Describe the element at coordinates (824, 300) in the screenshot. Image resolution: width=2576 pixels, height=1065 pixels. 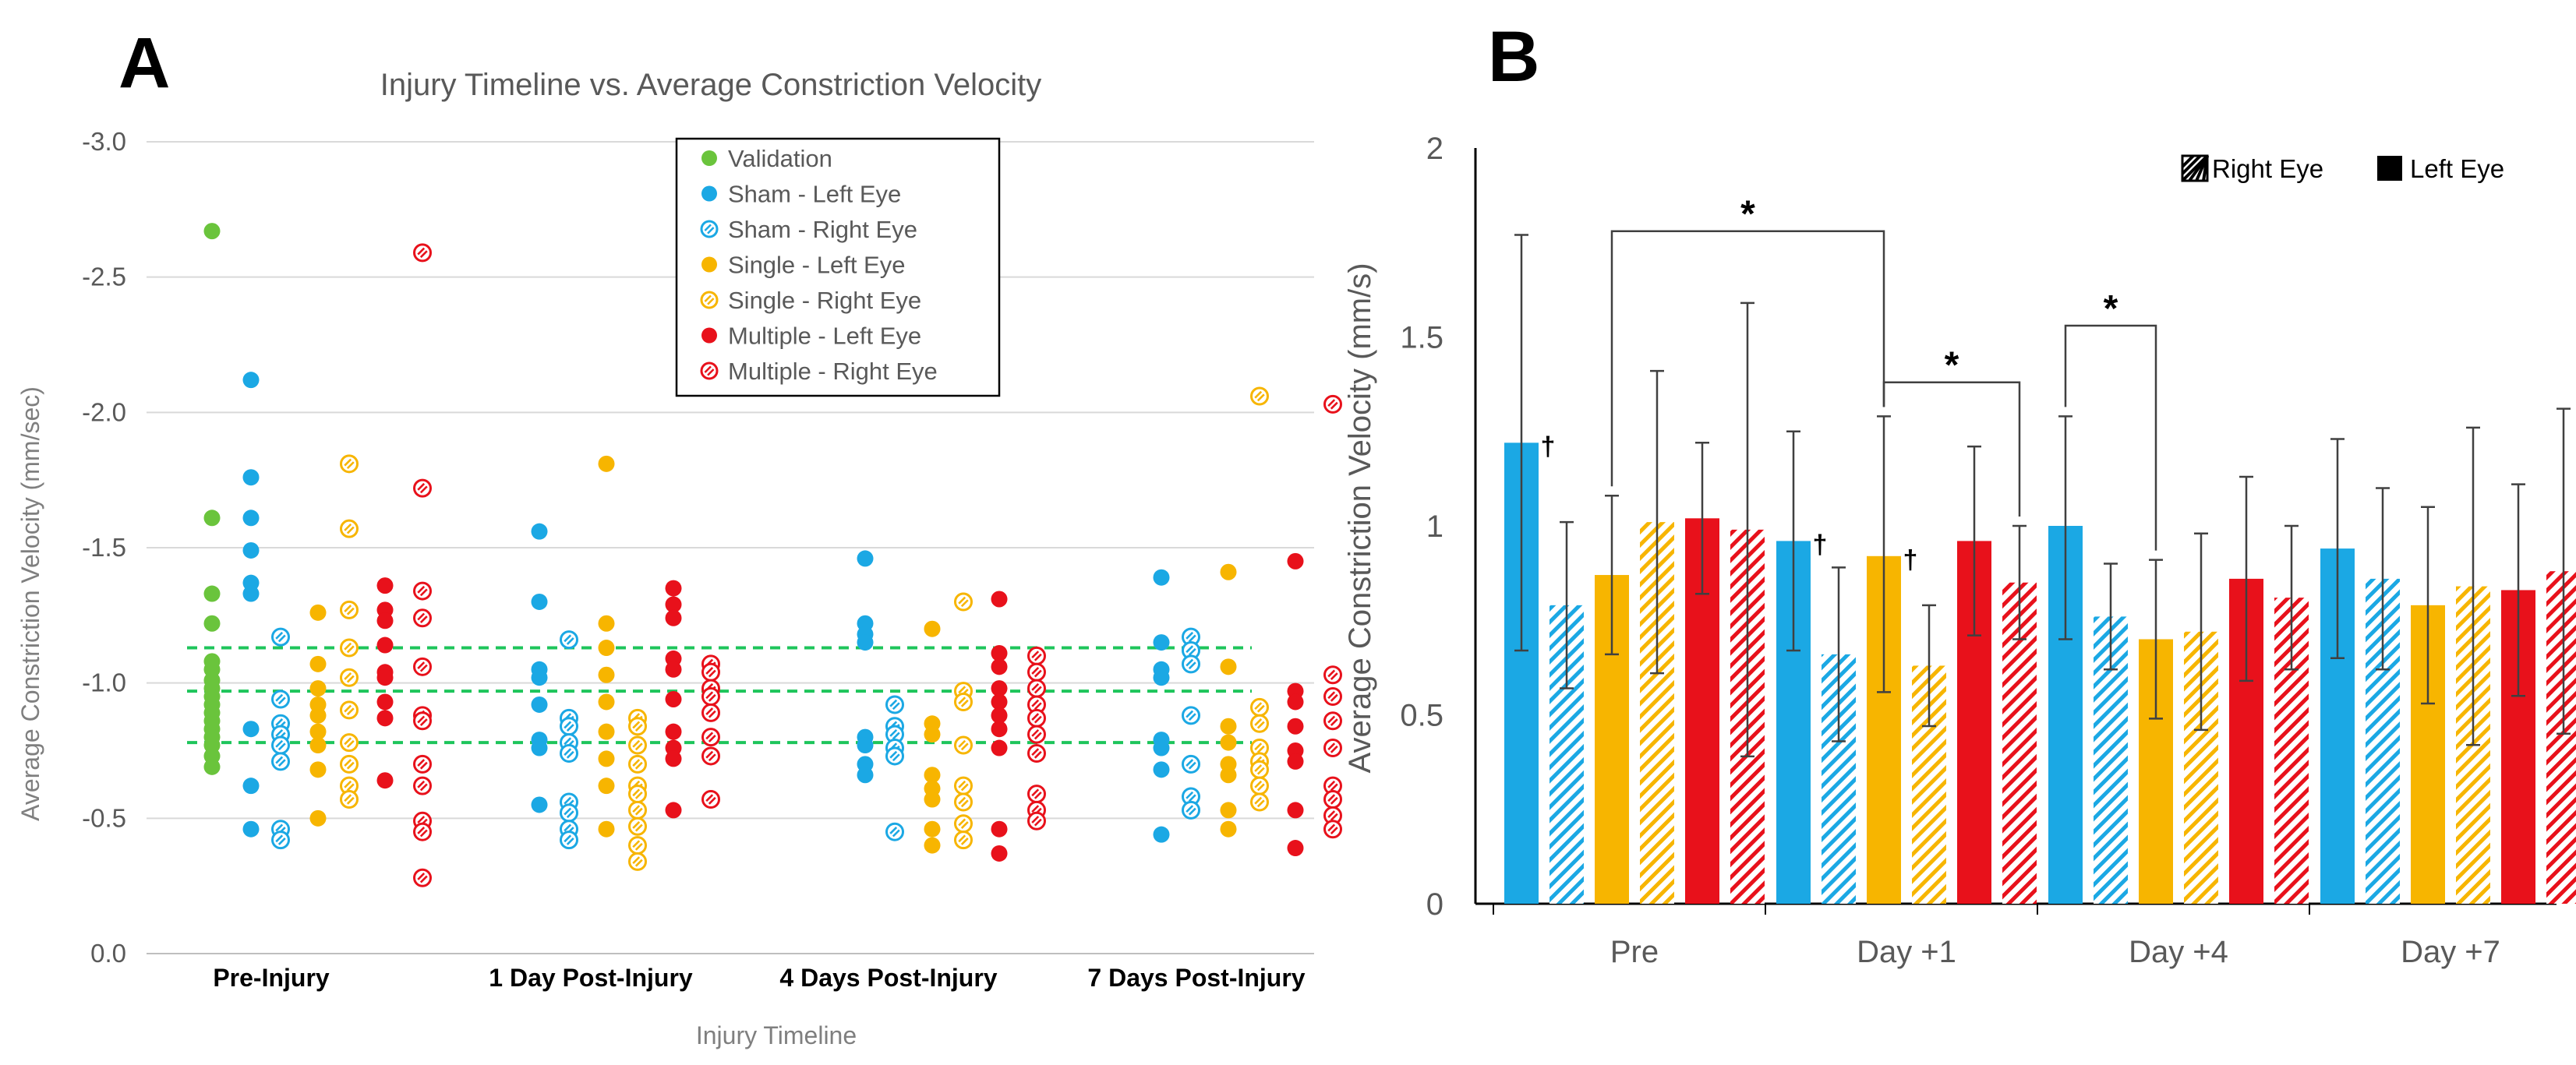
I see `chart-a-legend-label: Single - Right Eye` at that location.